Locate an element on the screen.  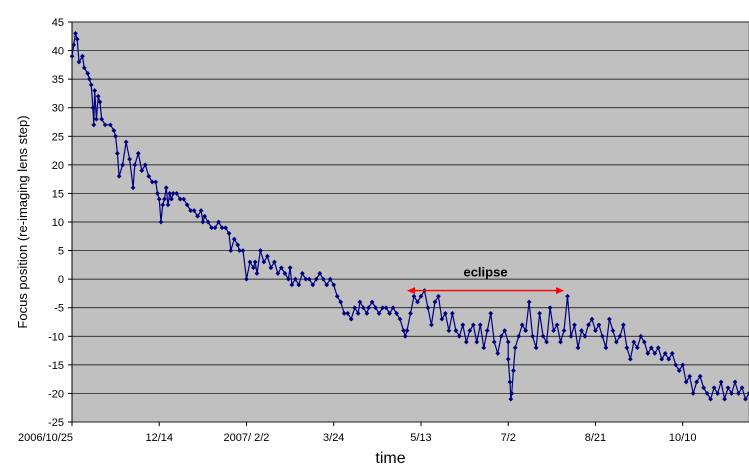
x-tick-label: 3/24 is located at coordinates (333, 438).